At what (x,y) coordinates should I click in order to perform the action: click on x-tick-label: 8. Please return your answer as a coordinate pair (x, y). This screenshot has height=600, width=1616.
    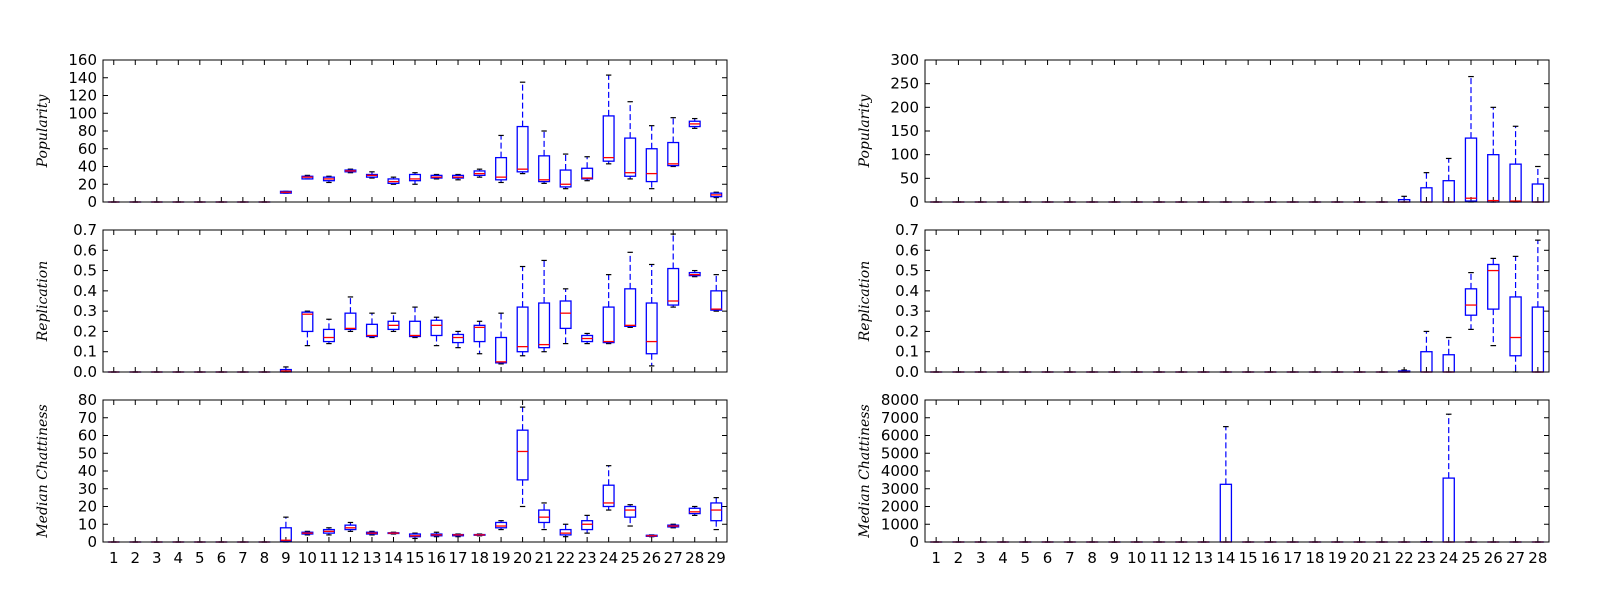
    Looking at the image, I should click on (1092, 558).